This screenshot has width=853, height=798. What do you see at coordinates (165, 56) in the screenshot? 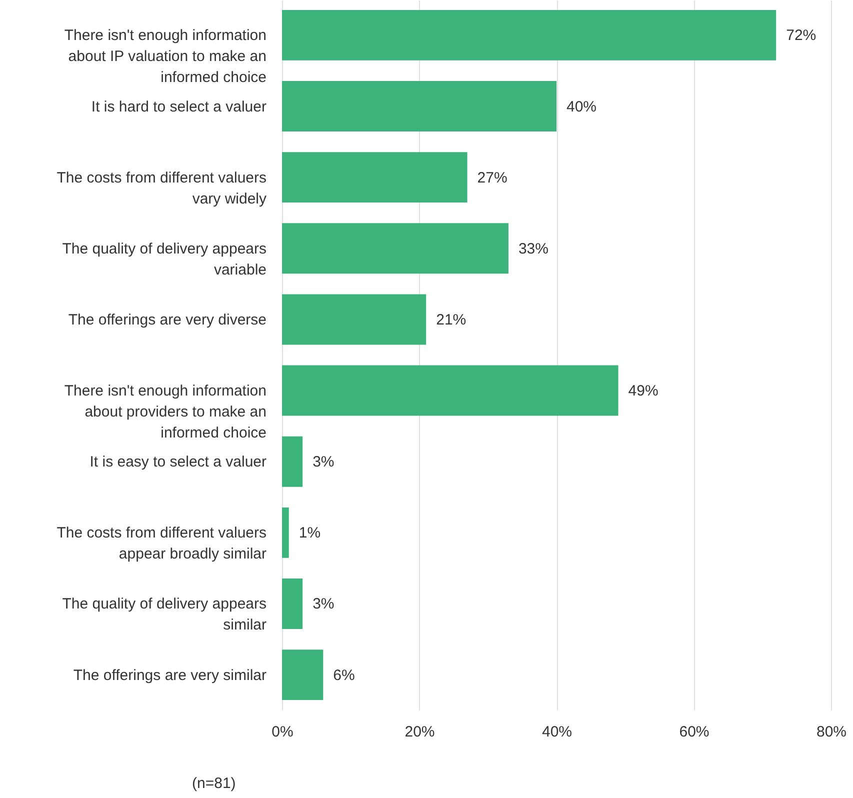
I see `y-tick-label: There isn't enough information about IP valuation to make an informed choice` at bounding box center [165, 56].